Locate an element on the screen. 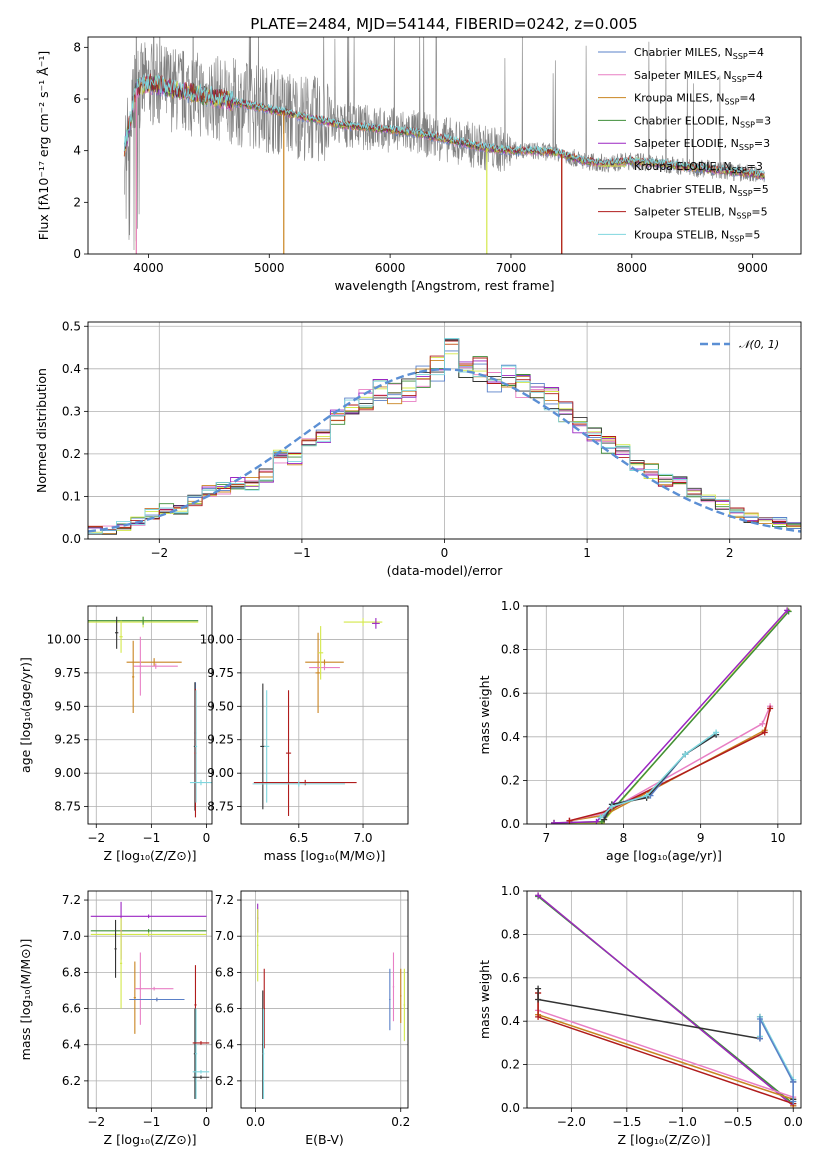 Image resolution: width=819 pixels, height=1170 pixels. legend-entry: Kroupa ELODIE, NSSP=3 is located at coordinates (698, 167).